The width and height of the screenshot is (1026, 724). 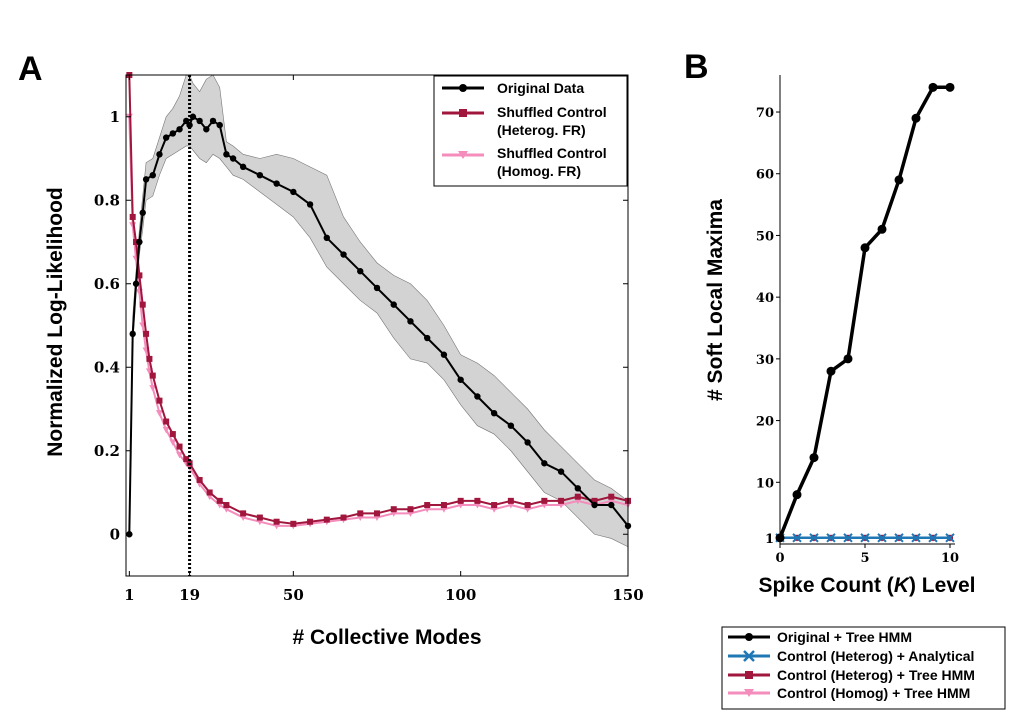 I want to click on legend-label-homog-line1: Shuffled Control, so click(x=552, y=153).